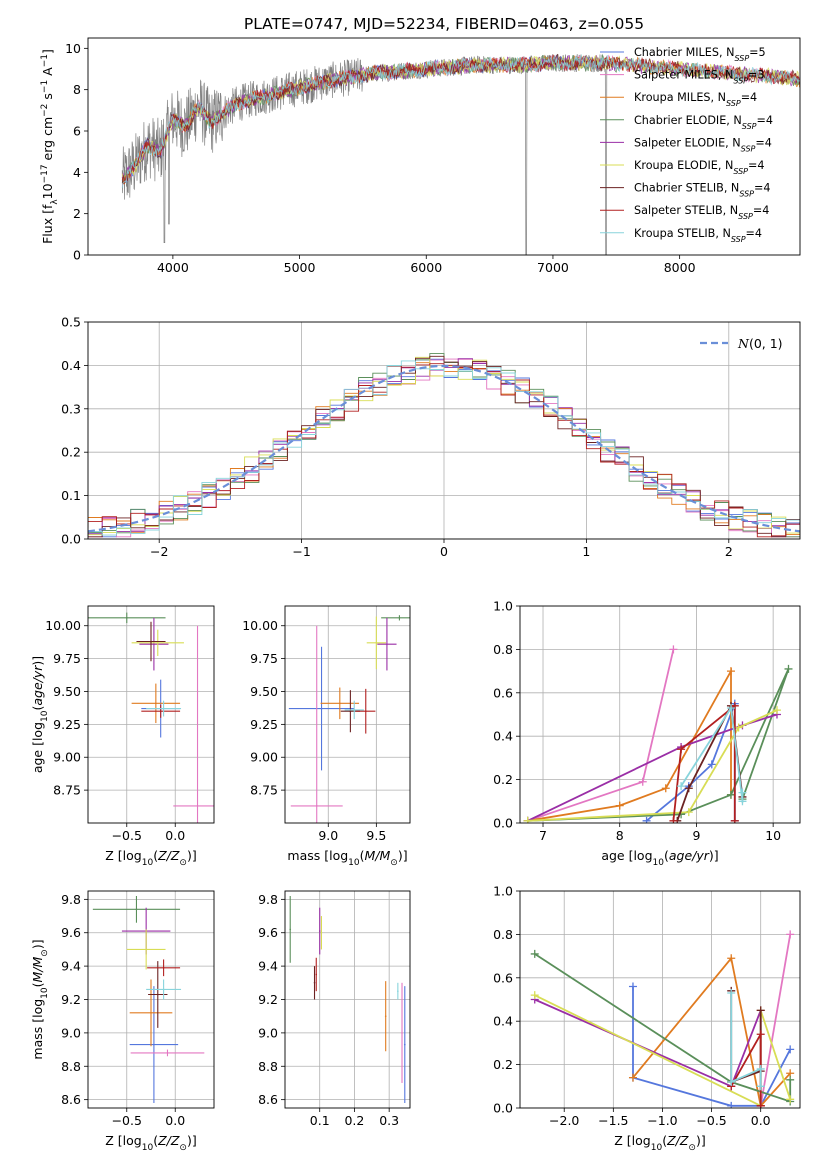 This screenshot has height=1170, width=819. Describe the element at coordinates (543, 835) in the screenshot. I see `x-tick-label: 7` at that location.